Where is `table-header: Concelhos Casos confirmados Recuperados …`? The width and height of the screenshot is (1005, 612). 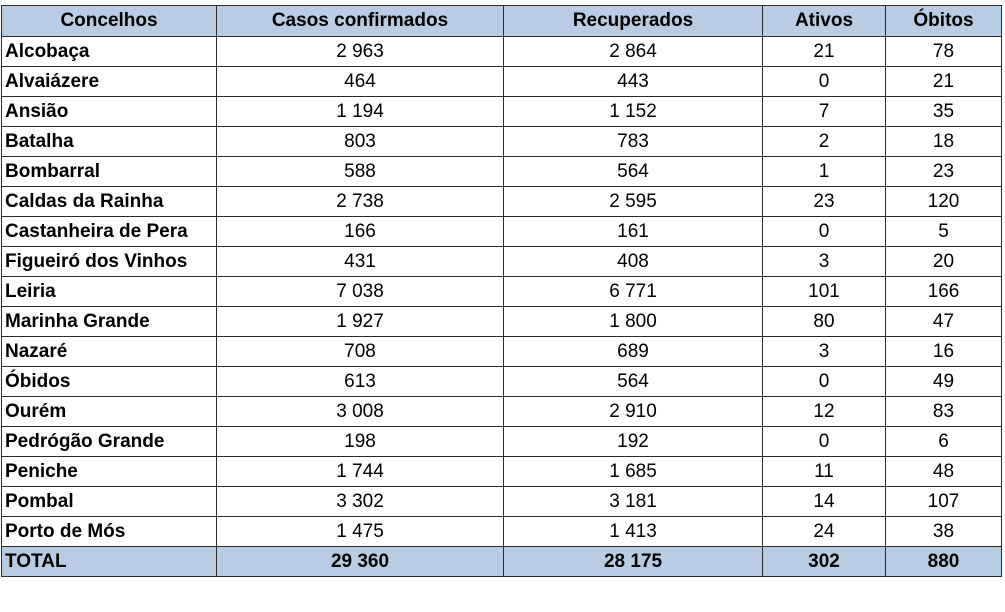
table-header: Concelhos Casos confirmados Recuperados … is located at coordinates (501, 21).